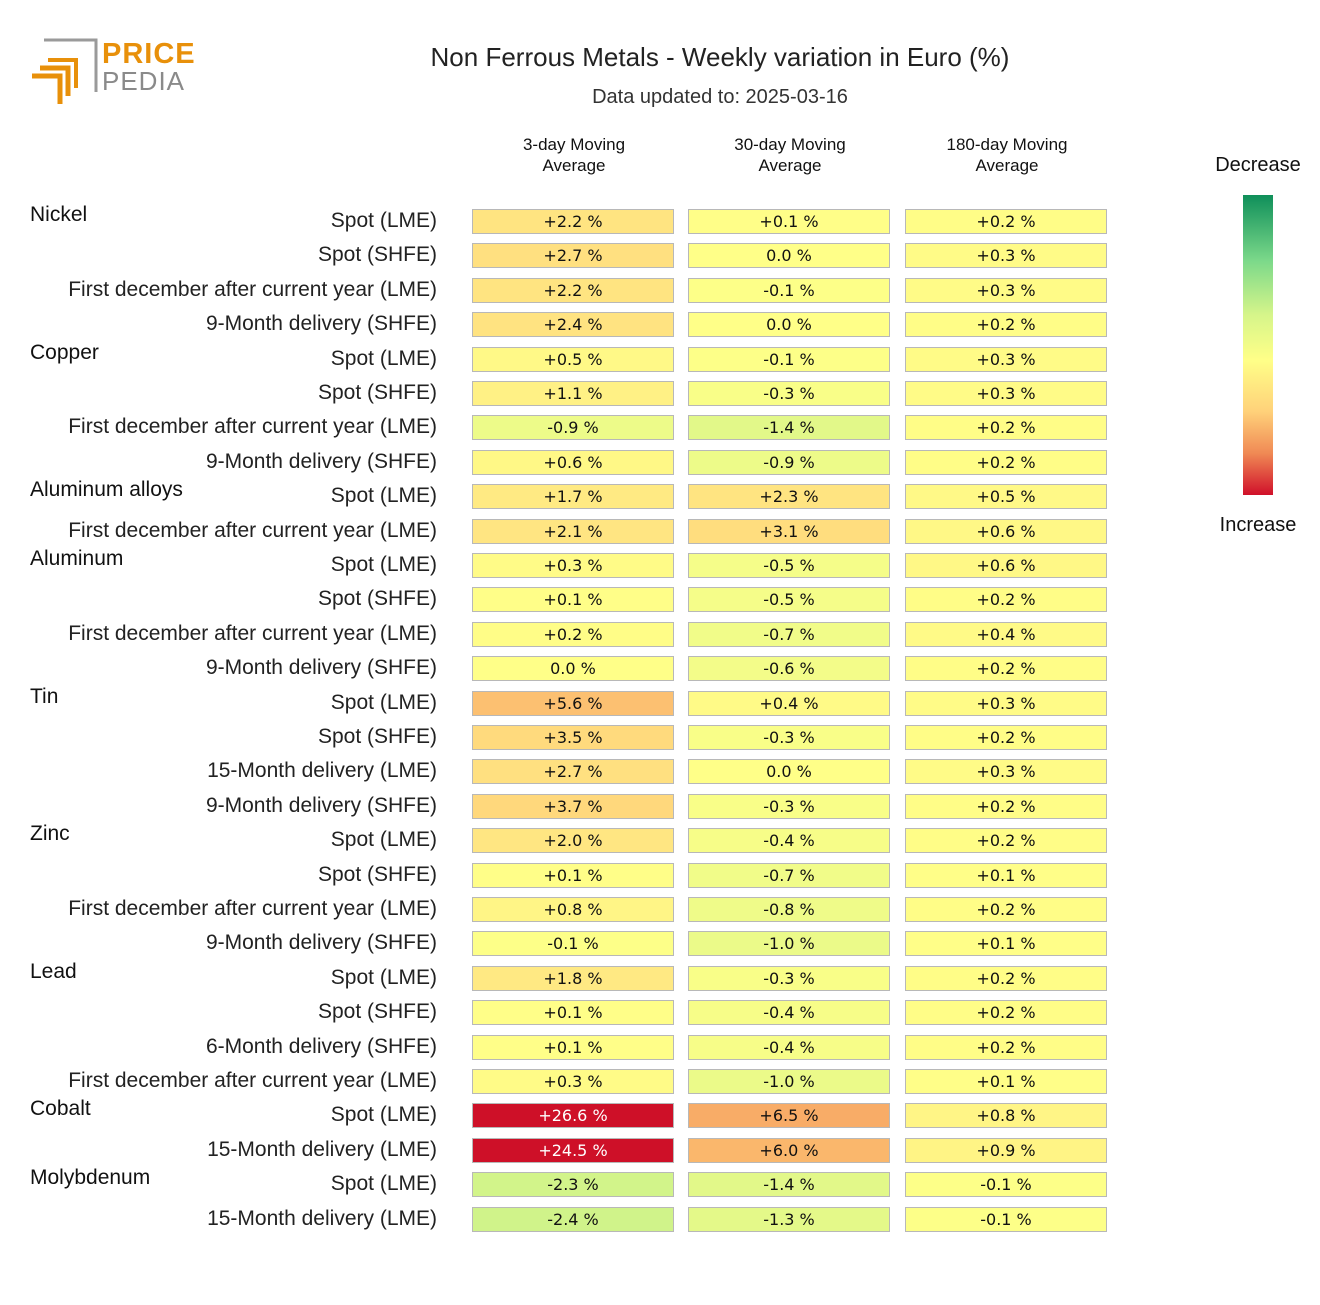 The height and width of the screenshot is (1305, 1320). I want to click on heatmap-cell: +2.4 %, so click(573, 325).